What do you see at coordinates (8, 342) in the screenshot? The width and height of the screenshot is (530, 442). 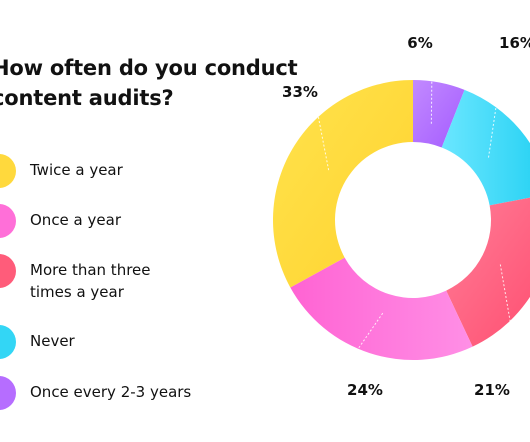 I see `legend-swatch-never` at bounding box center [8, 342].